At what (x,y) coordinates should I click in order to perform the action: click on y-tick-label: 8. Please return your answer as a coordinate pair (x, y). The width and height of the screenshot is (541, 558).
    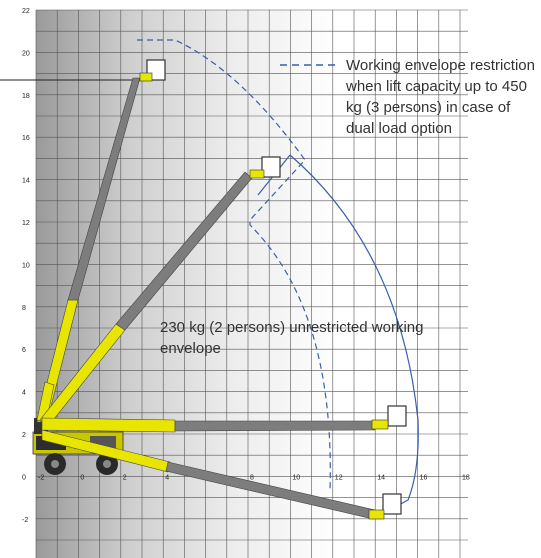
    Looking at the image, I should click on (24, 308).